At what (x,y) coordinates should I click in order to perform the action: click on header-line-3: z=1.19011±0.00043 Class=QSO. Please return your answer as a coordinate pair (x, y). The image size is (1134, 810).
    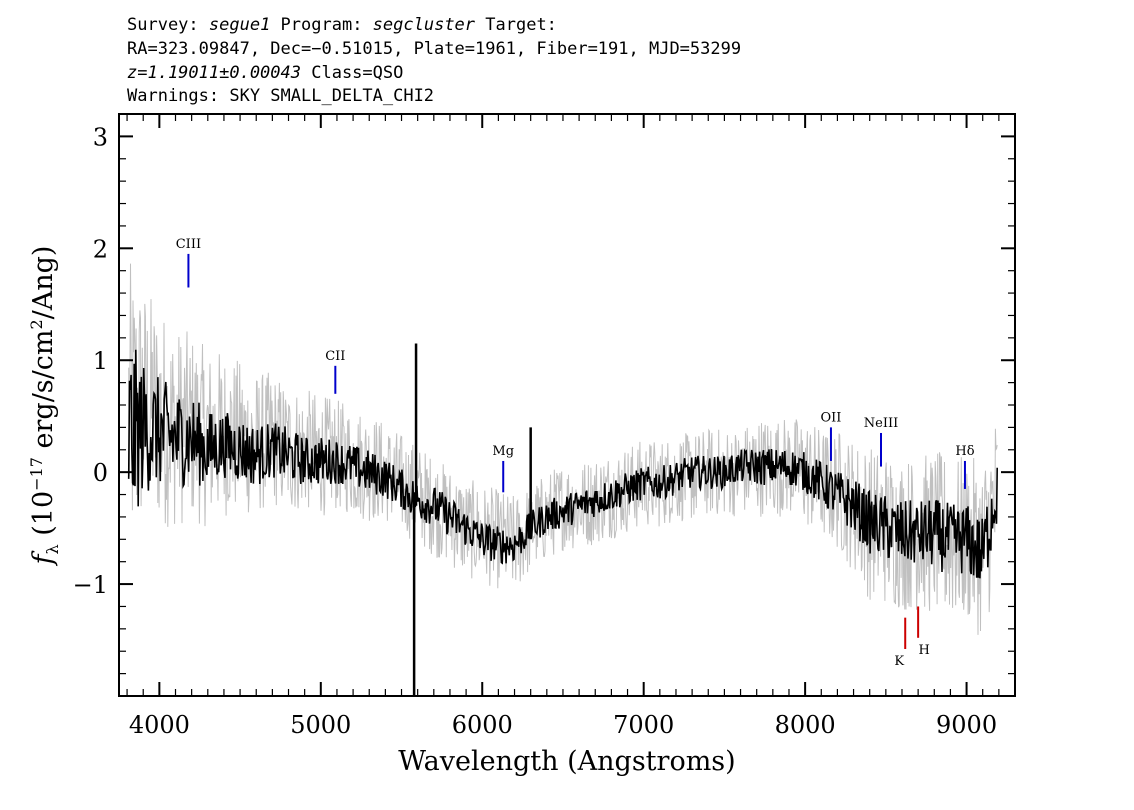
    Looking at the image, I should click on (265, 73).